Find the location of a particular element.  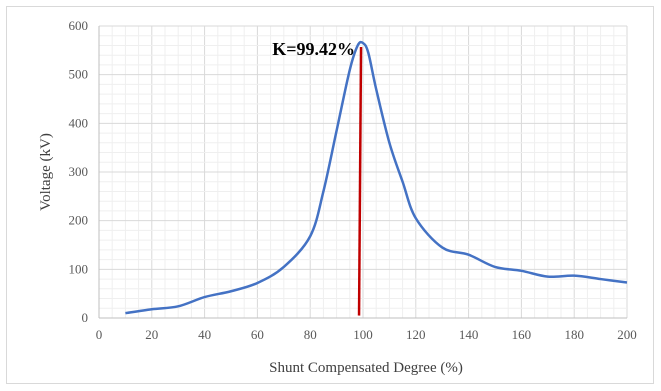

x-tick-label: 140 is located at coordinates (469, 334).